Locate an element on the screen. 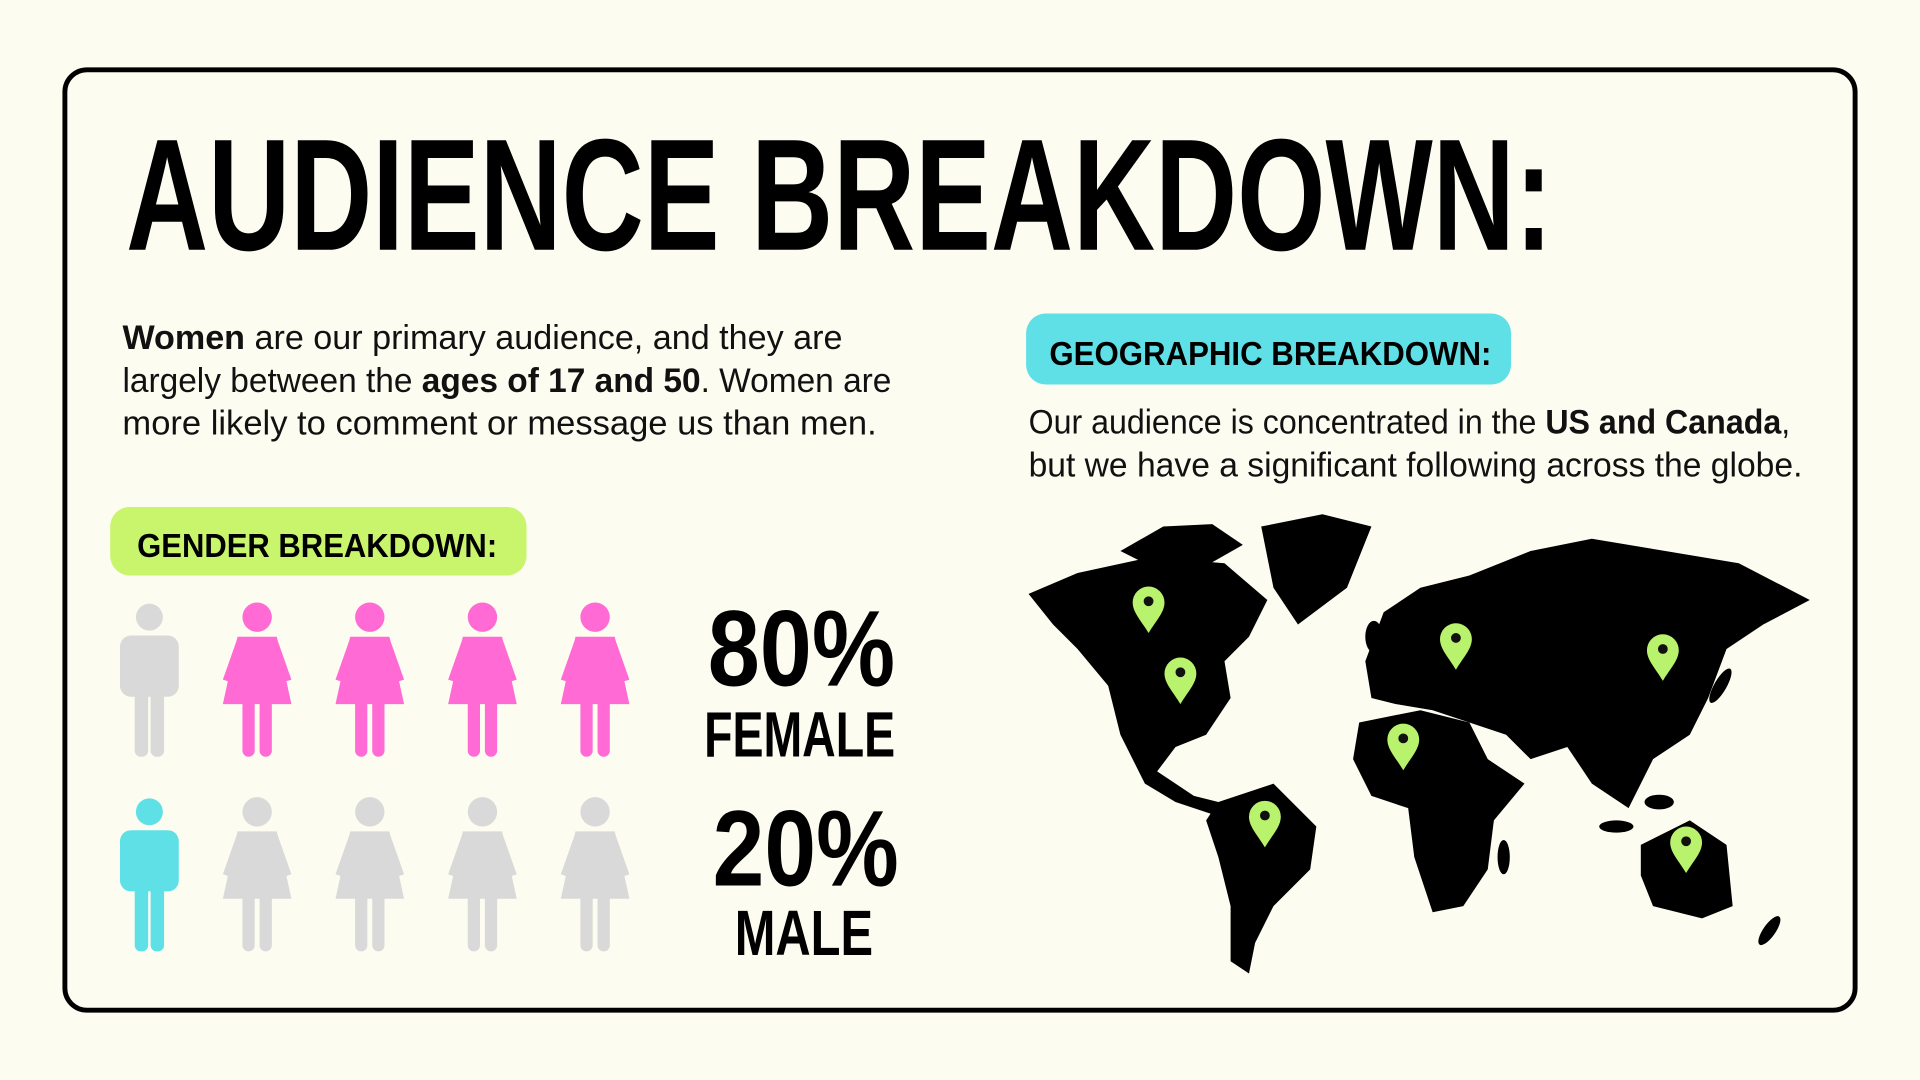 This screenshot has width=1920, height=1080. intro-text: are our primary audience, and they are is located at coordinates (543, 338).